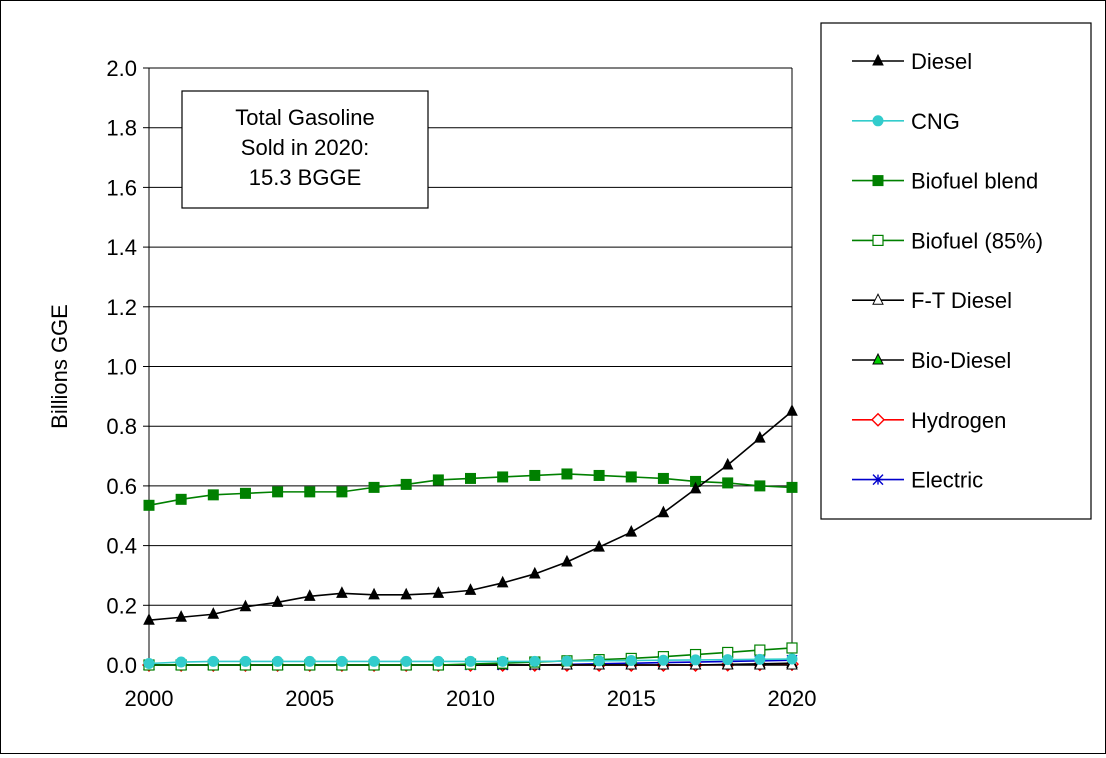 The height and width of the screenshot is (758, 1106). I want to click on total-gasoline-note: Total Gasoline Sold in 2020: 15.3 BGGE, so click(305, 149).